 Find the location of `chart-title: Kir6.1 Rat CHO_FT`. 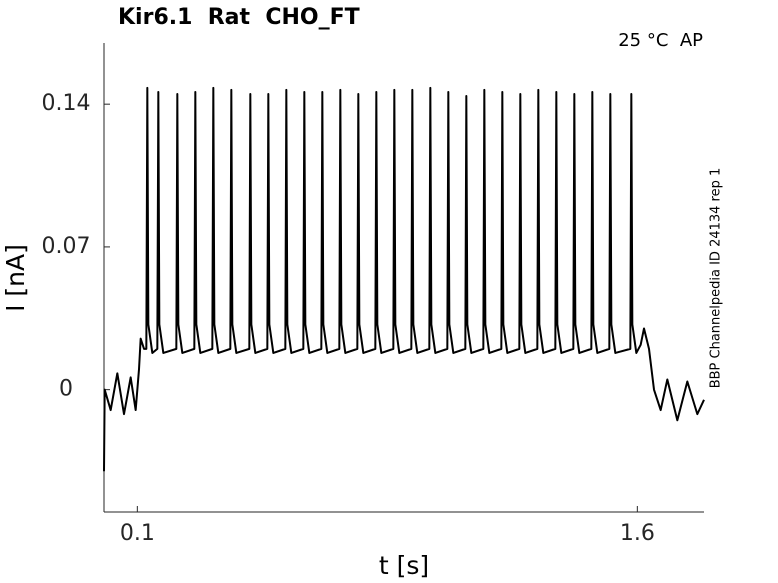

chart-title: Kir6.1 Rat CHO_FT is located at coordinates (239, 17).